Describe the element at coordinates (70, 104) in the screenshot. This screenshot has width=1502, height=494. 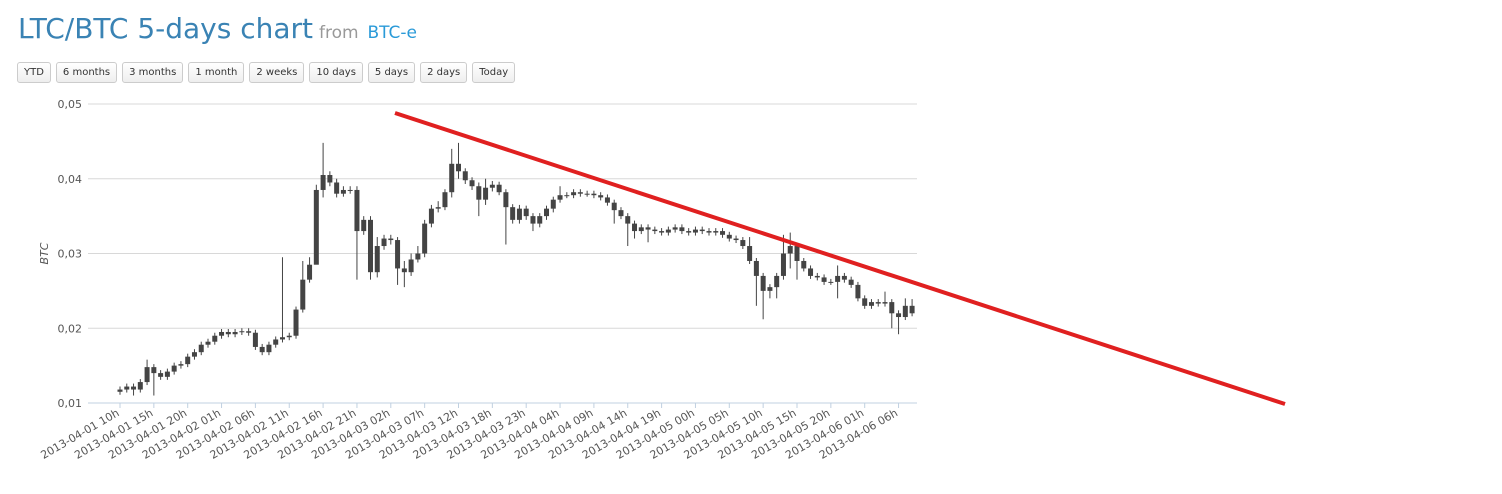
I see `y-tick-label: 0,05` at that location.